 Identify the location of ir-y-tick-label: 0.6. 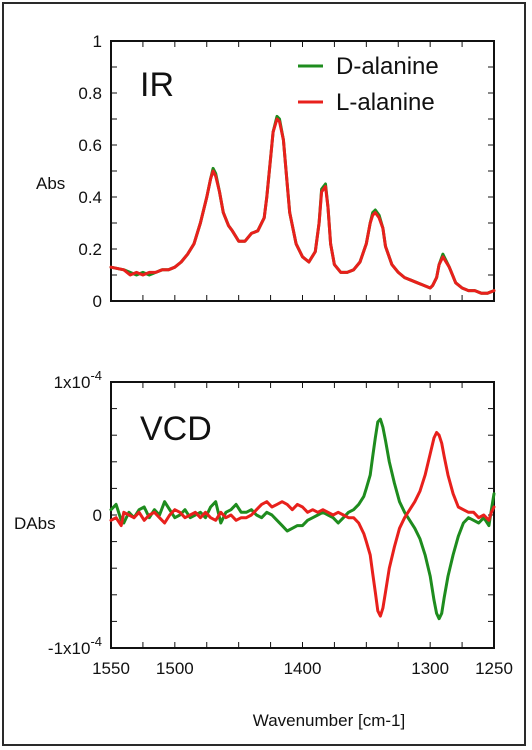
(90, 145).